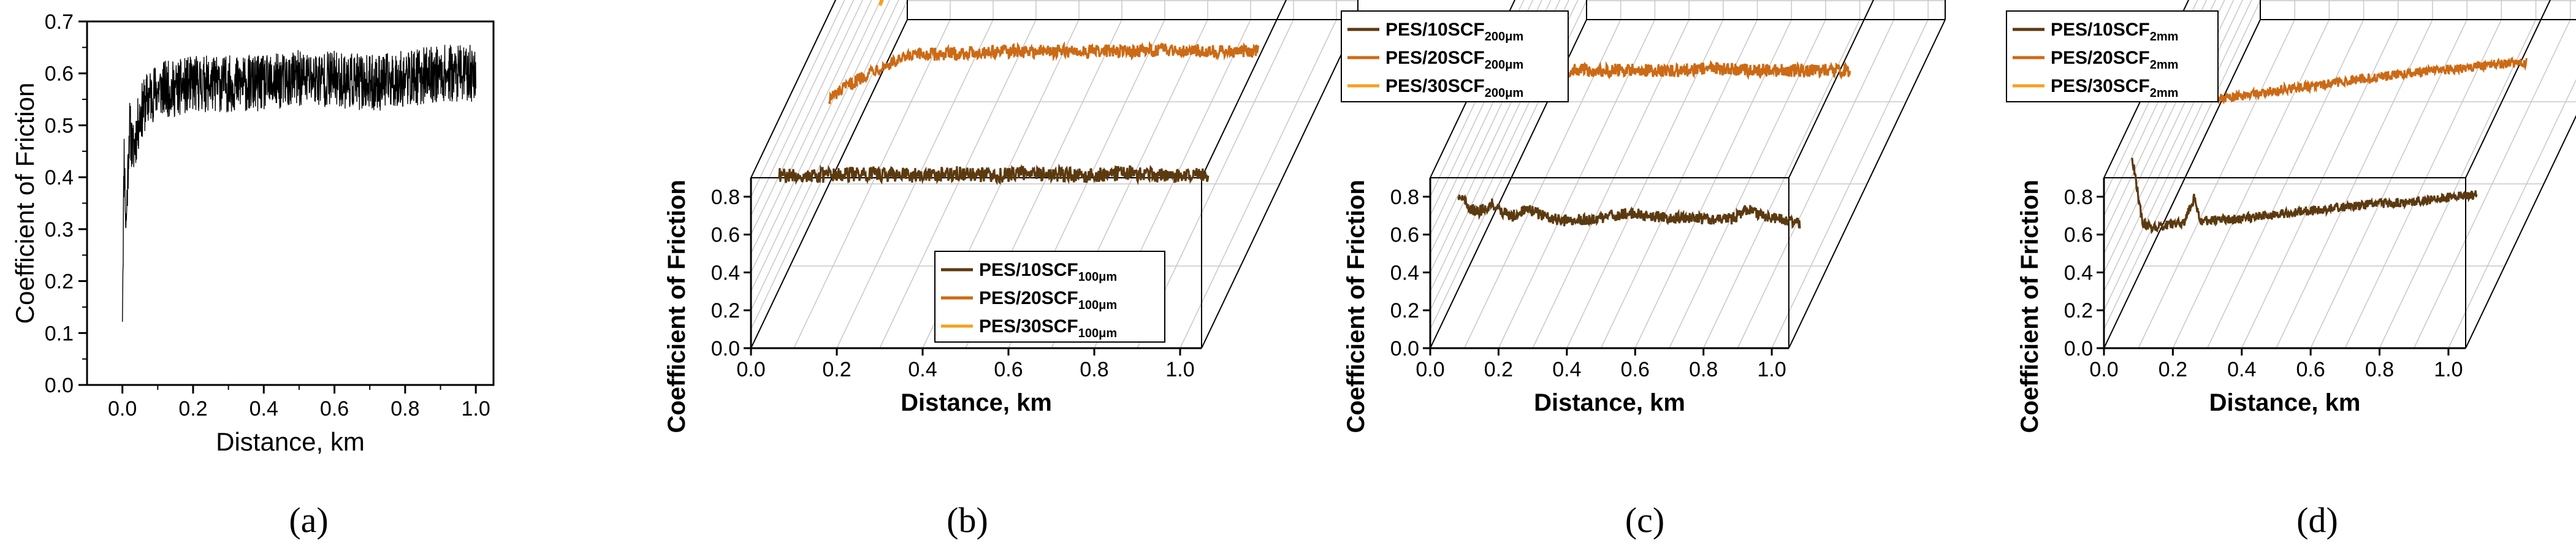 This screenshot has height=548, width=2576. I want to click on legend-entry: PES/10SCF2mm, so click(2114, 32).